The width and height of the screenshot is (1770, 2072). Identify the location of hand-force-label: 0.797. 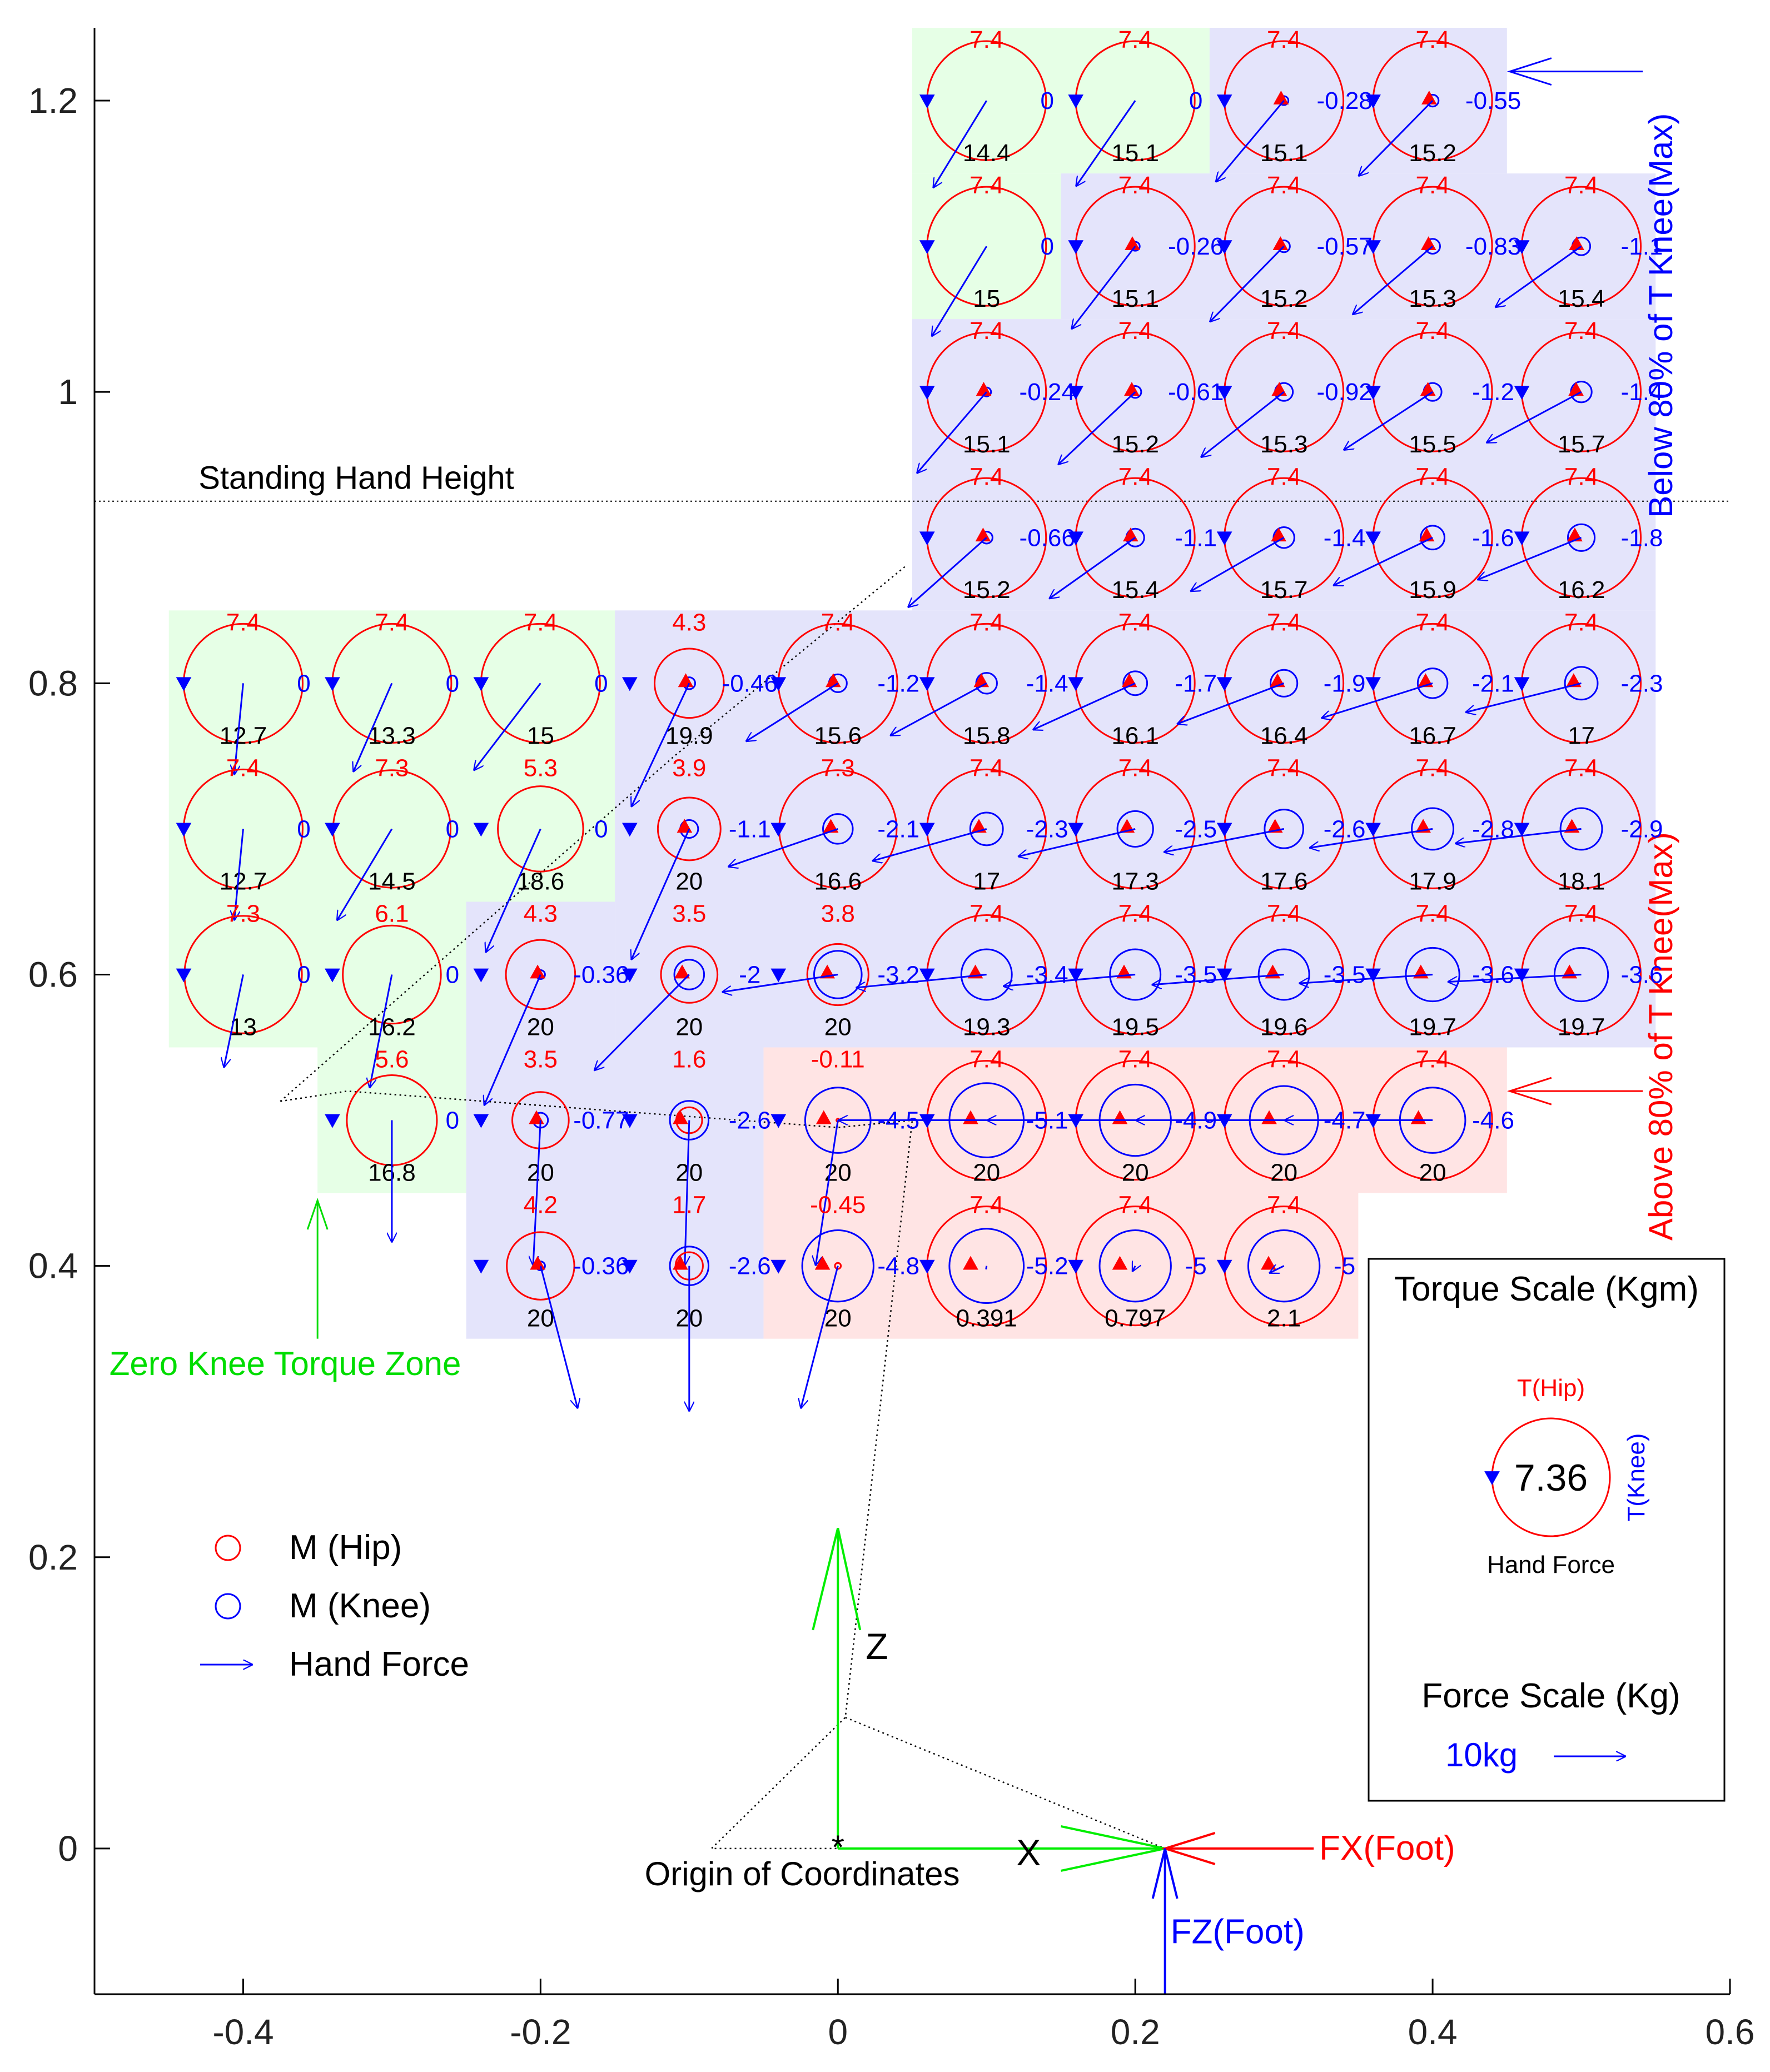
(1135, 1318).